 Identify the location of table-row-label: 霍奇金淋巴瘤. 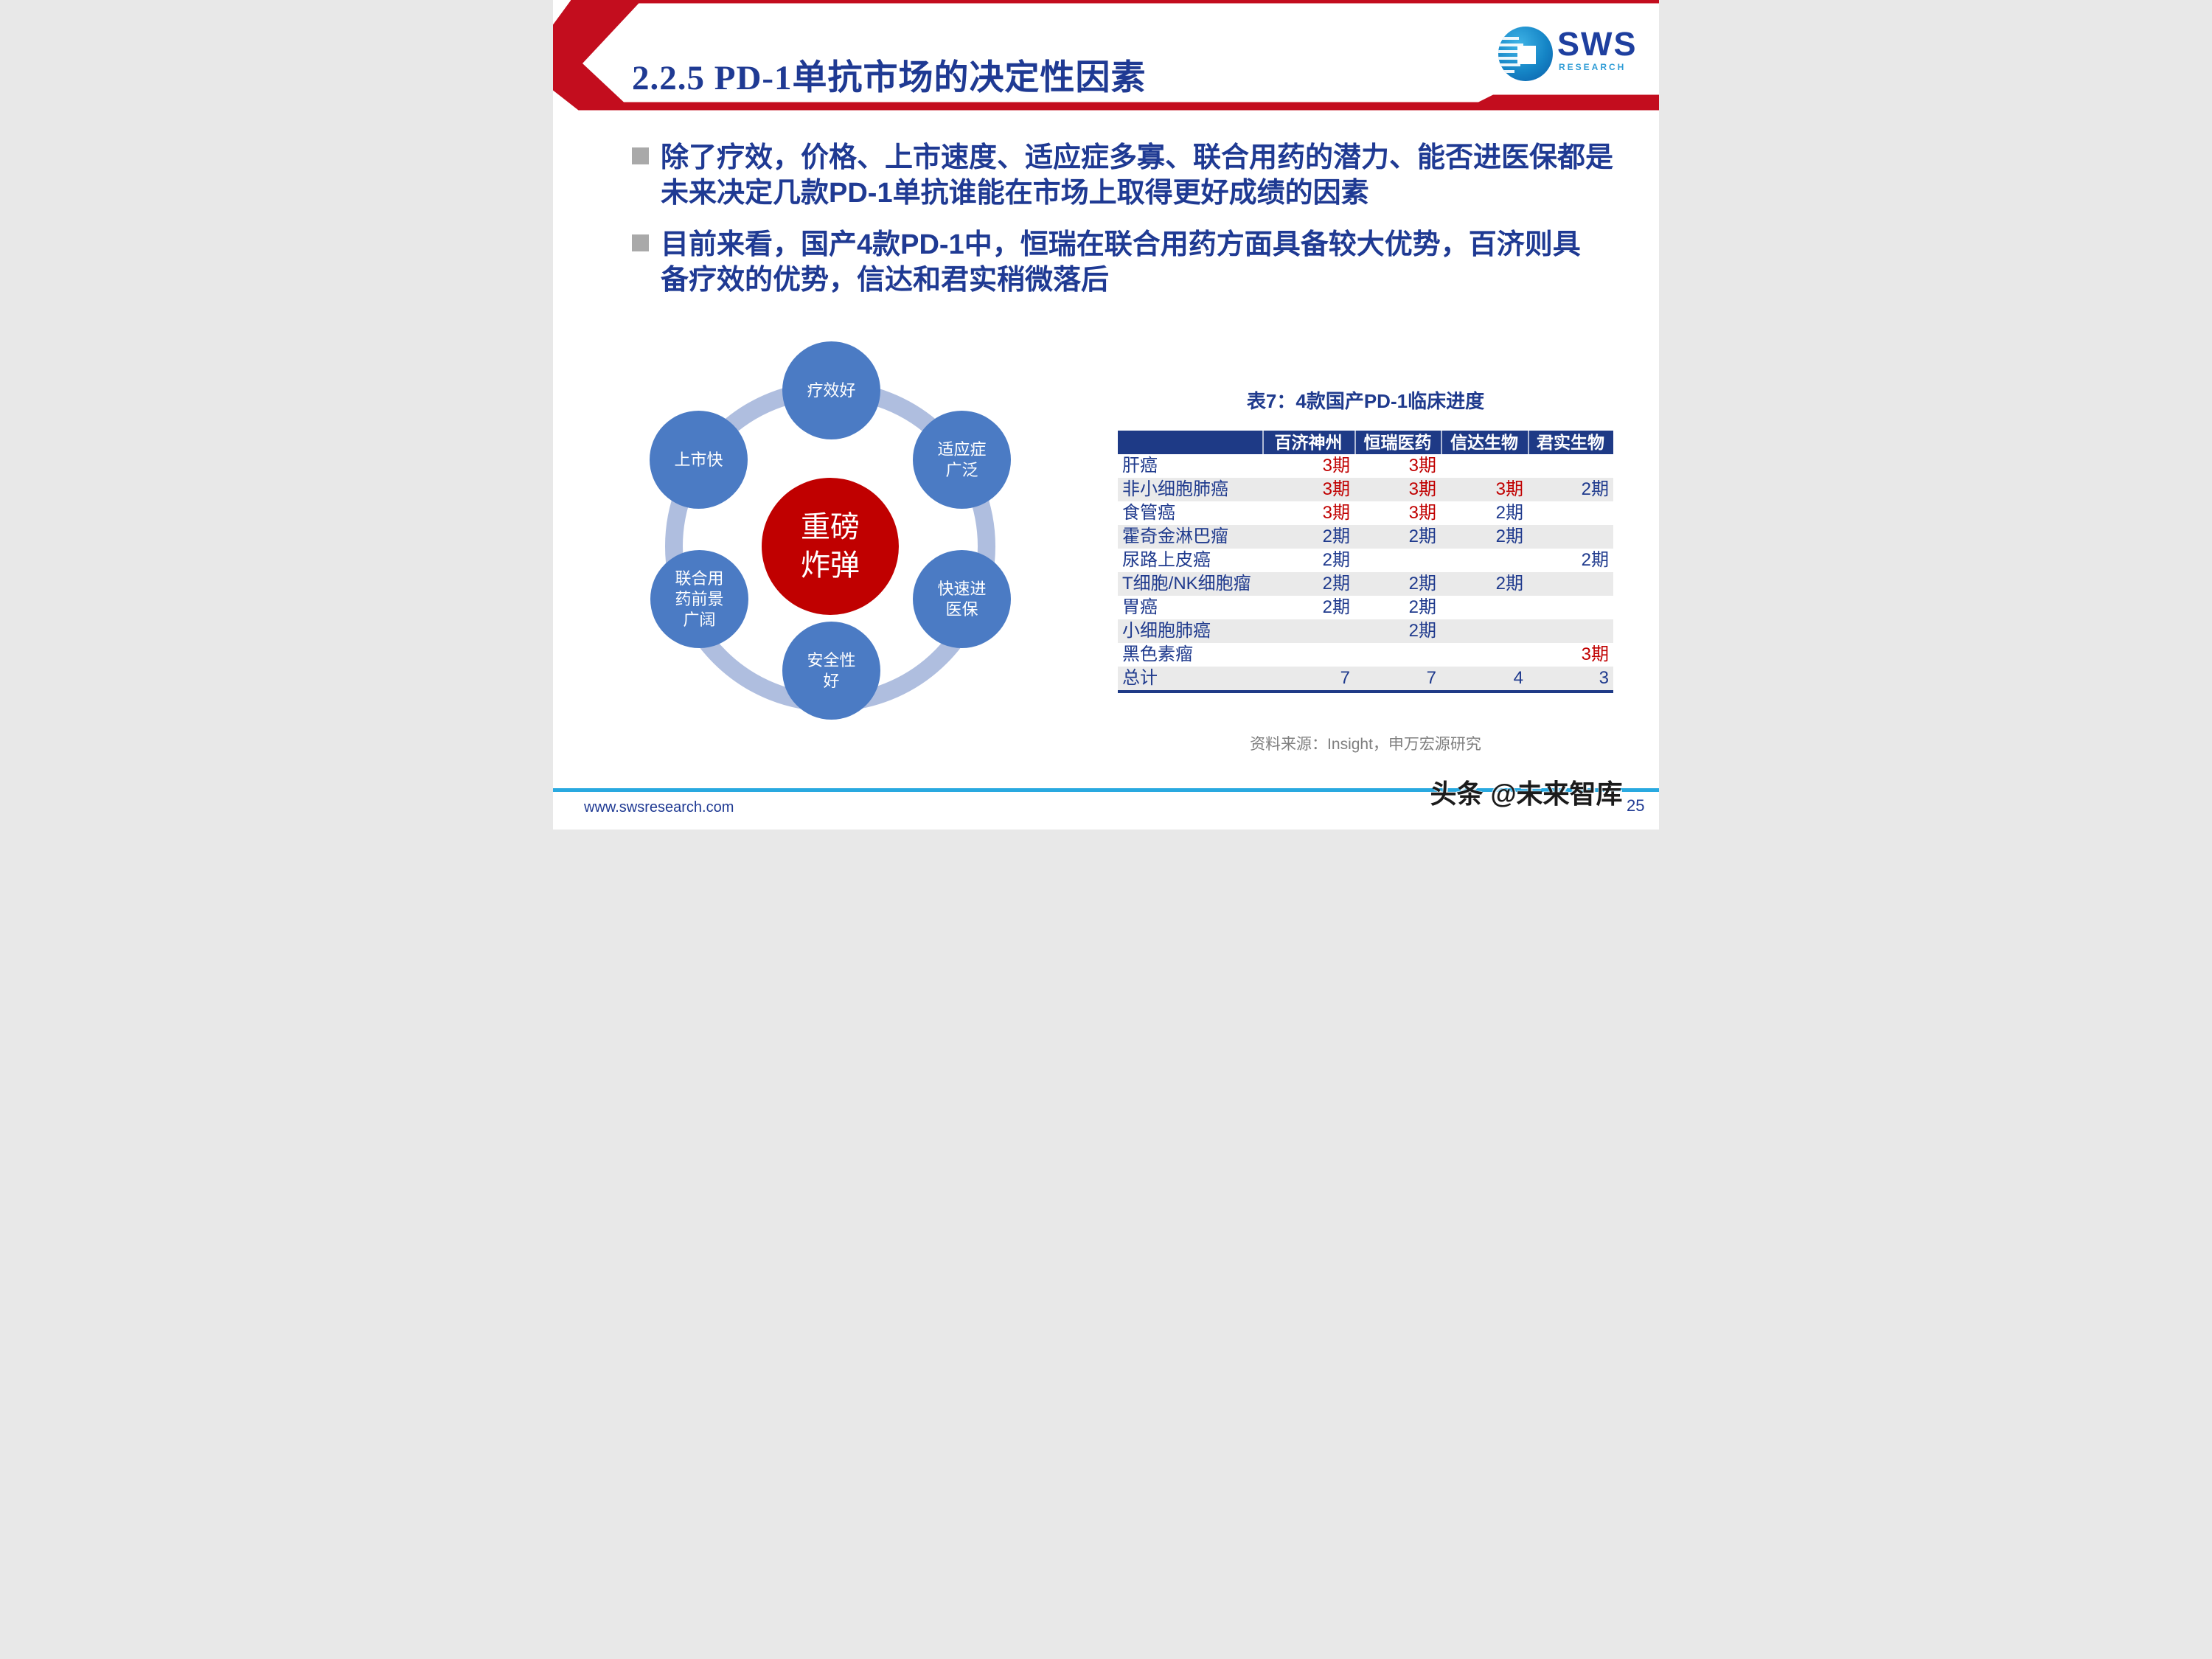
(1175, 536).